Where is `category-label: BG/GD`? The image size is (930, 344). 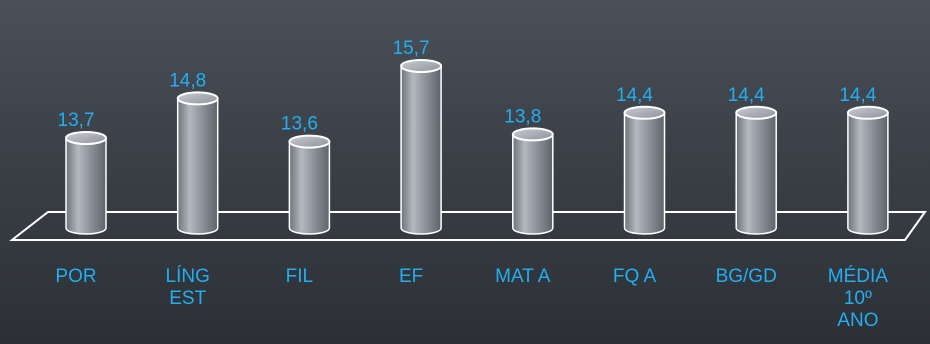 category-label: BG/GD is located at coordinates (746, 276).